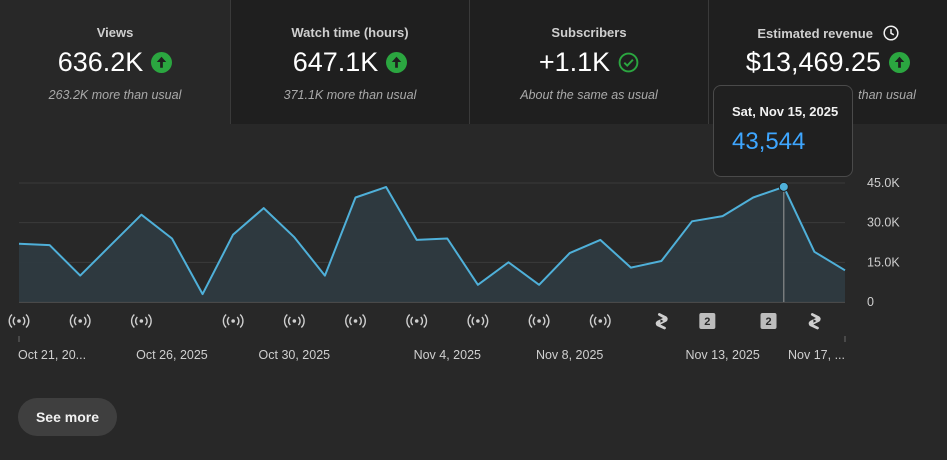 Image resolution: width=947 pixels, height=460 pixels. I want to click on selected-data-point, so click(783, 186).